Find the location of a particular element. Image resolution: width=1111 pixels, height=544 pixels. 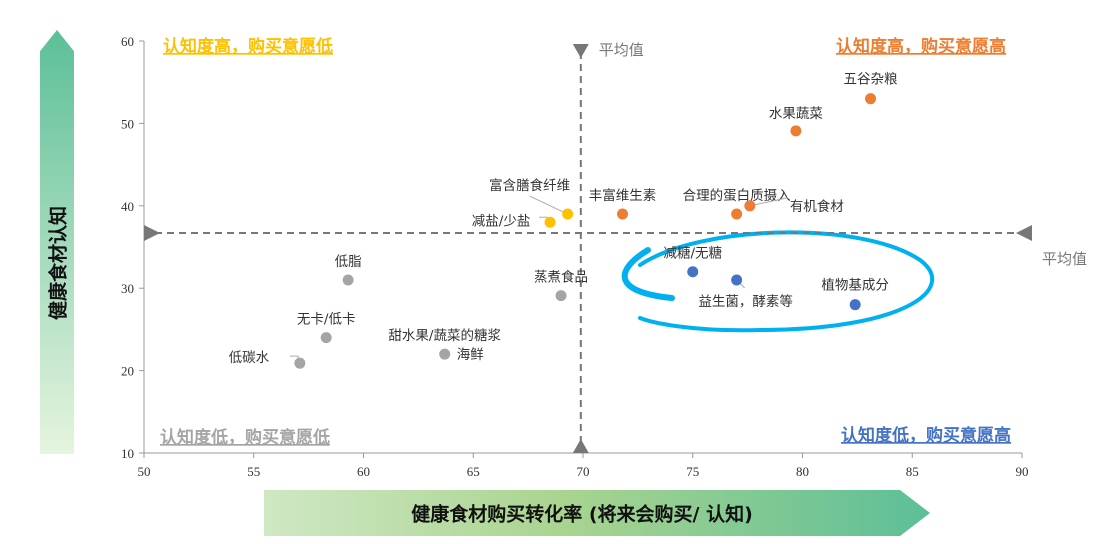

y-tick-label: 40 is located at coordinates (127, 206).